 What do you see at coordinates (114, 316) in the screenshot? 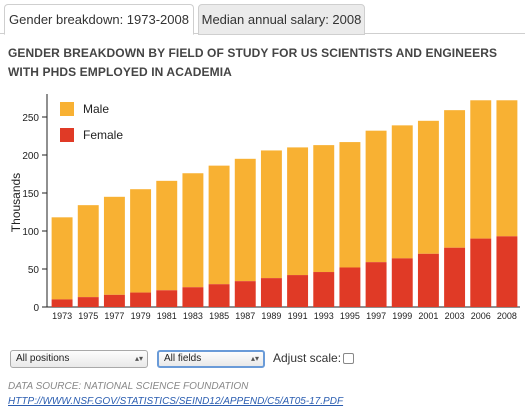
I see `x-tick-label: 1977` at bounding box center [114, 316].